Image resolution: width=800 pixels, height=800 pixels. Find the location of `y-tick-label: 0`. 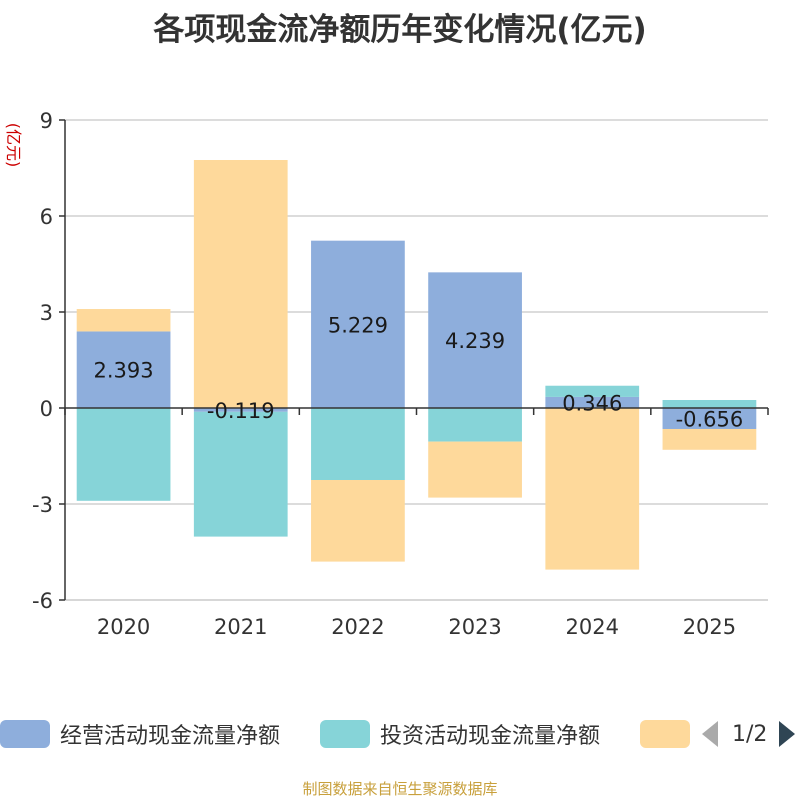

y-tick-label: 0 is located at coordinates (46, 409).